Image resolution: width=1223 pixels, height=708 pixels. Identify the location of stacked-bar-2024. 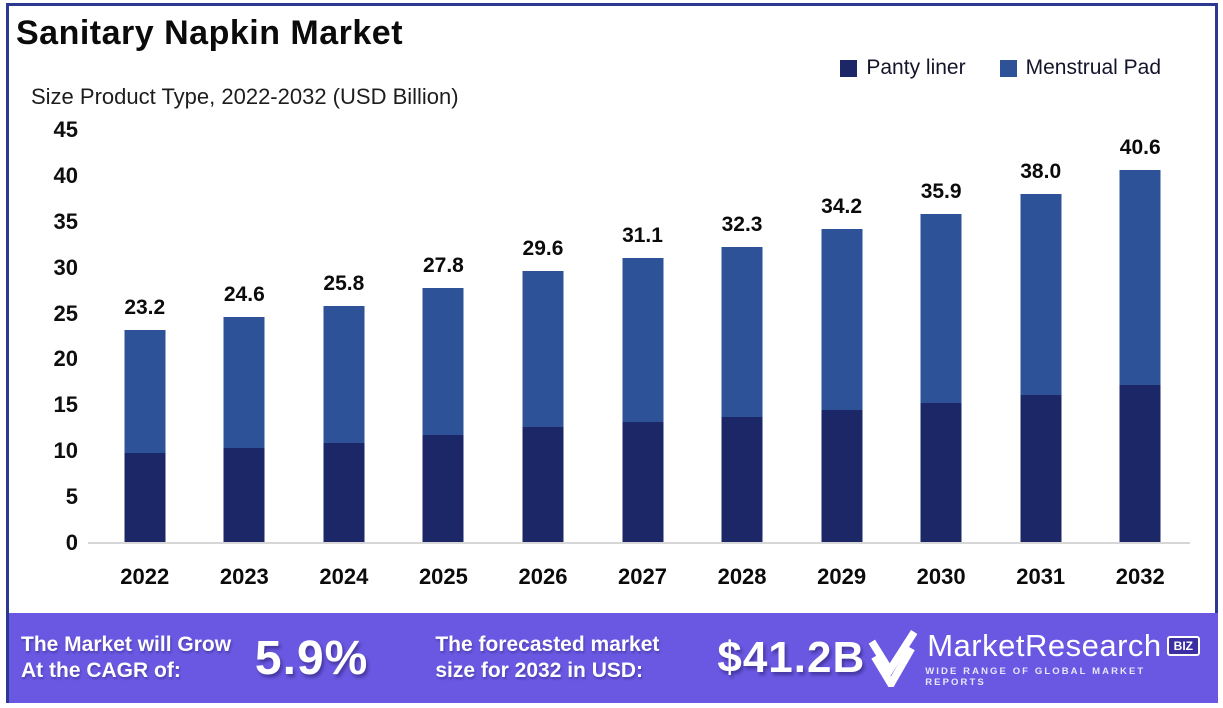
(344, 424).